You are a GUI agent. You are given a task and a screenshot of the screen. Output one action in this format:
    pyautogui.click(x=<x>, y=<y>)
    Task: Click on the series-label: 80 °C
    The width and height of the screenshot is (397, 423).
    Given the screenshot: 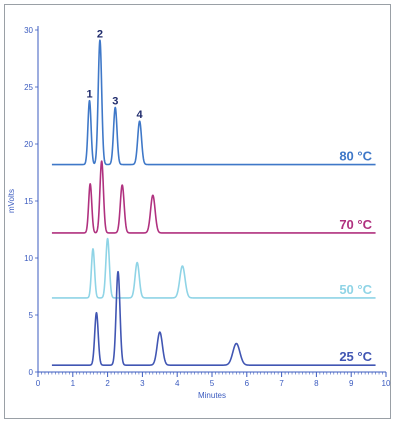 What is the action you would take?
    pyautogui.click(x=355, y=156)
    